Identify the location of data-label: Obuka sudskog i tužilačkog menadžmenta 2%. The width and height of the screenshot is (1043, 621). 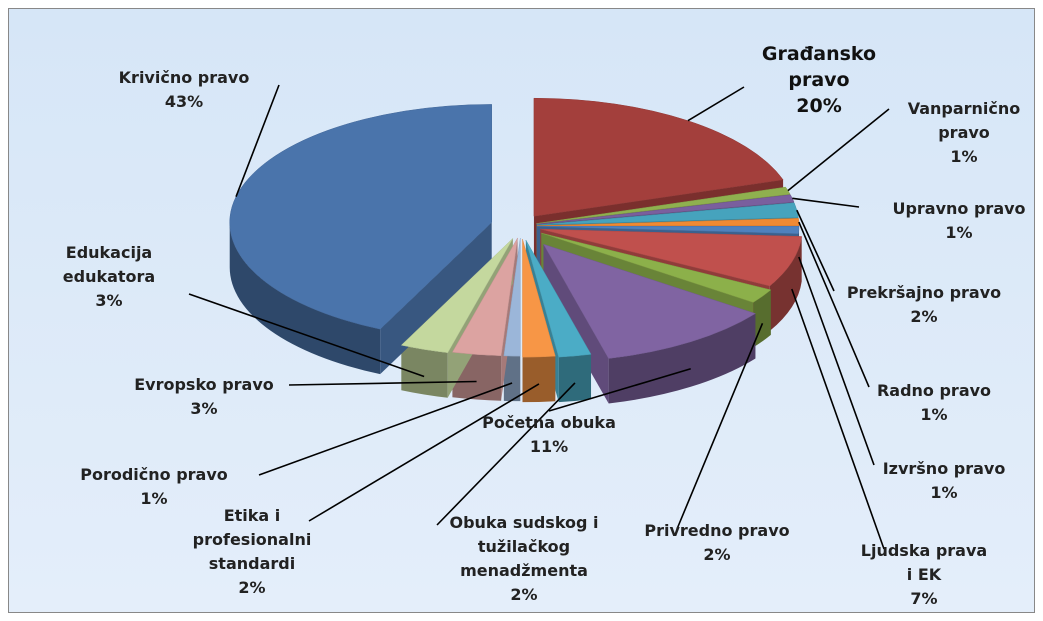
(524, 559).